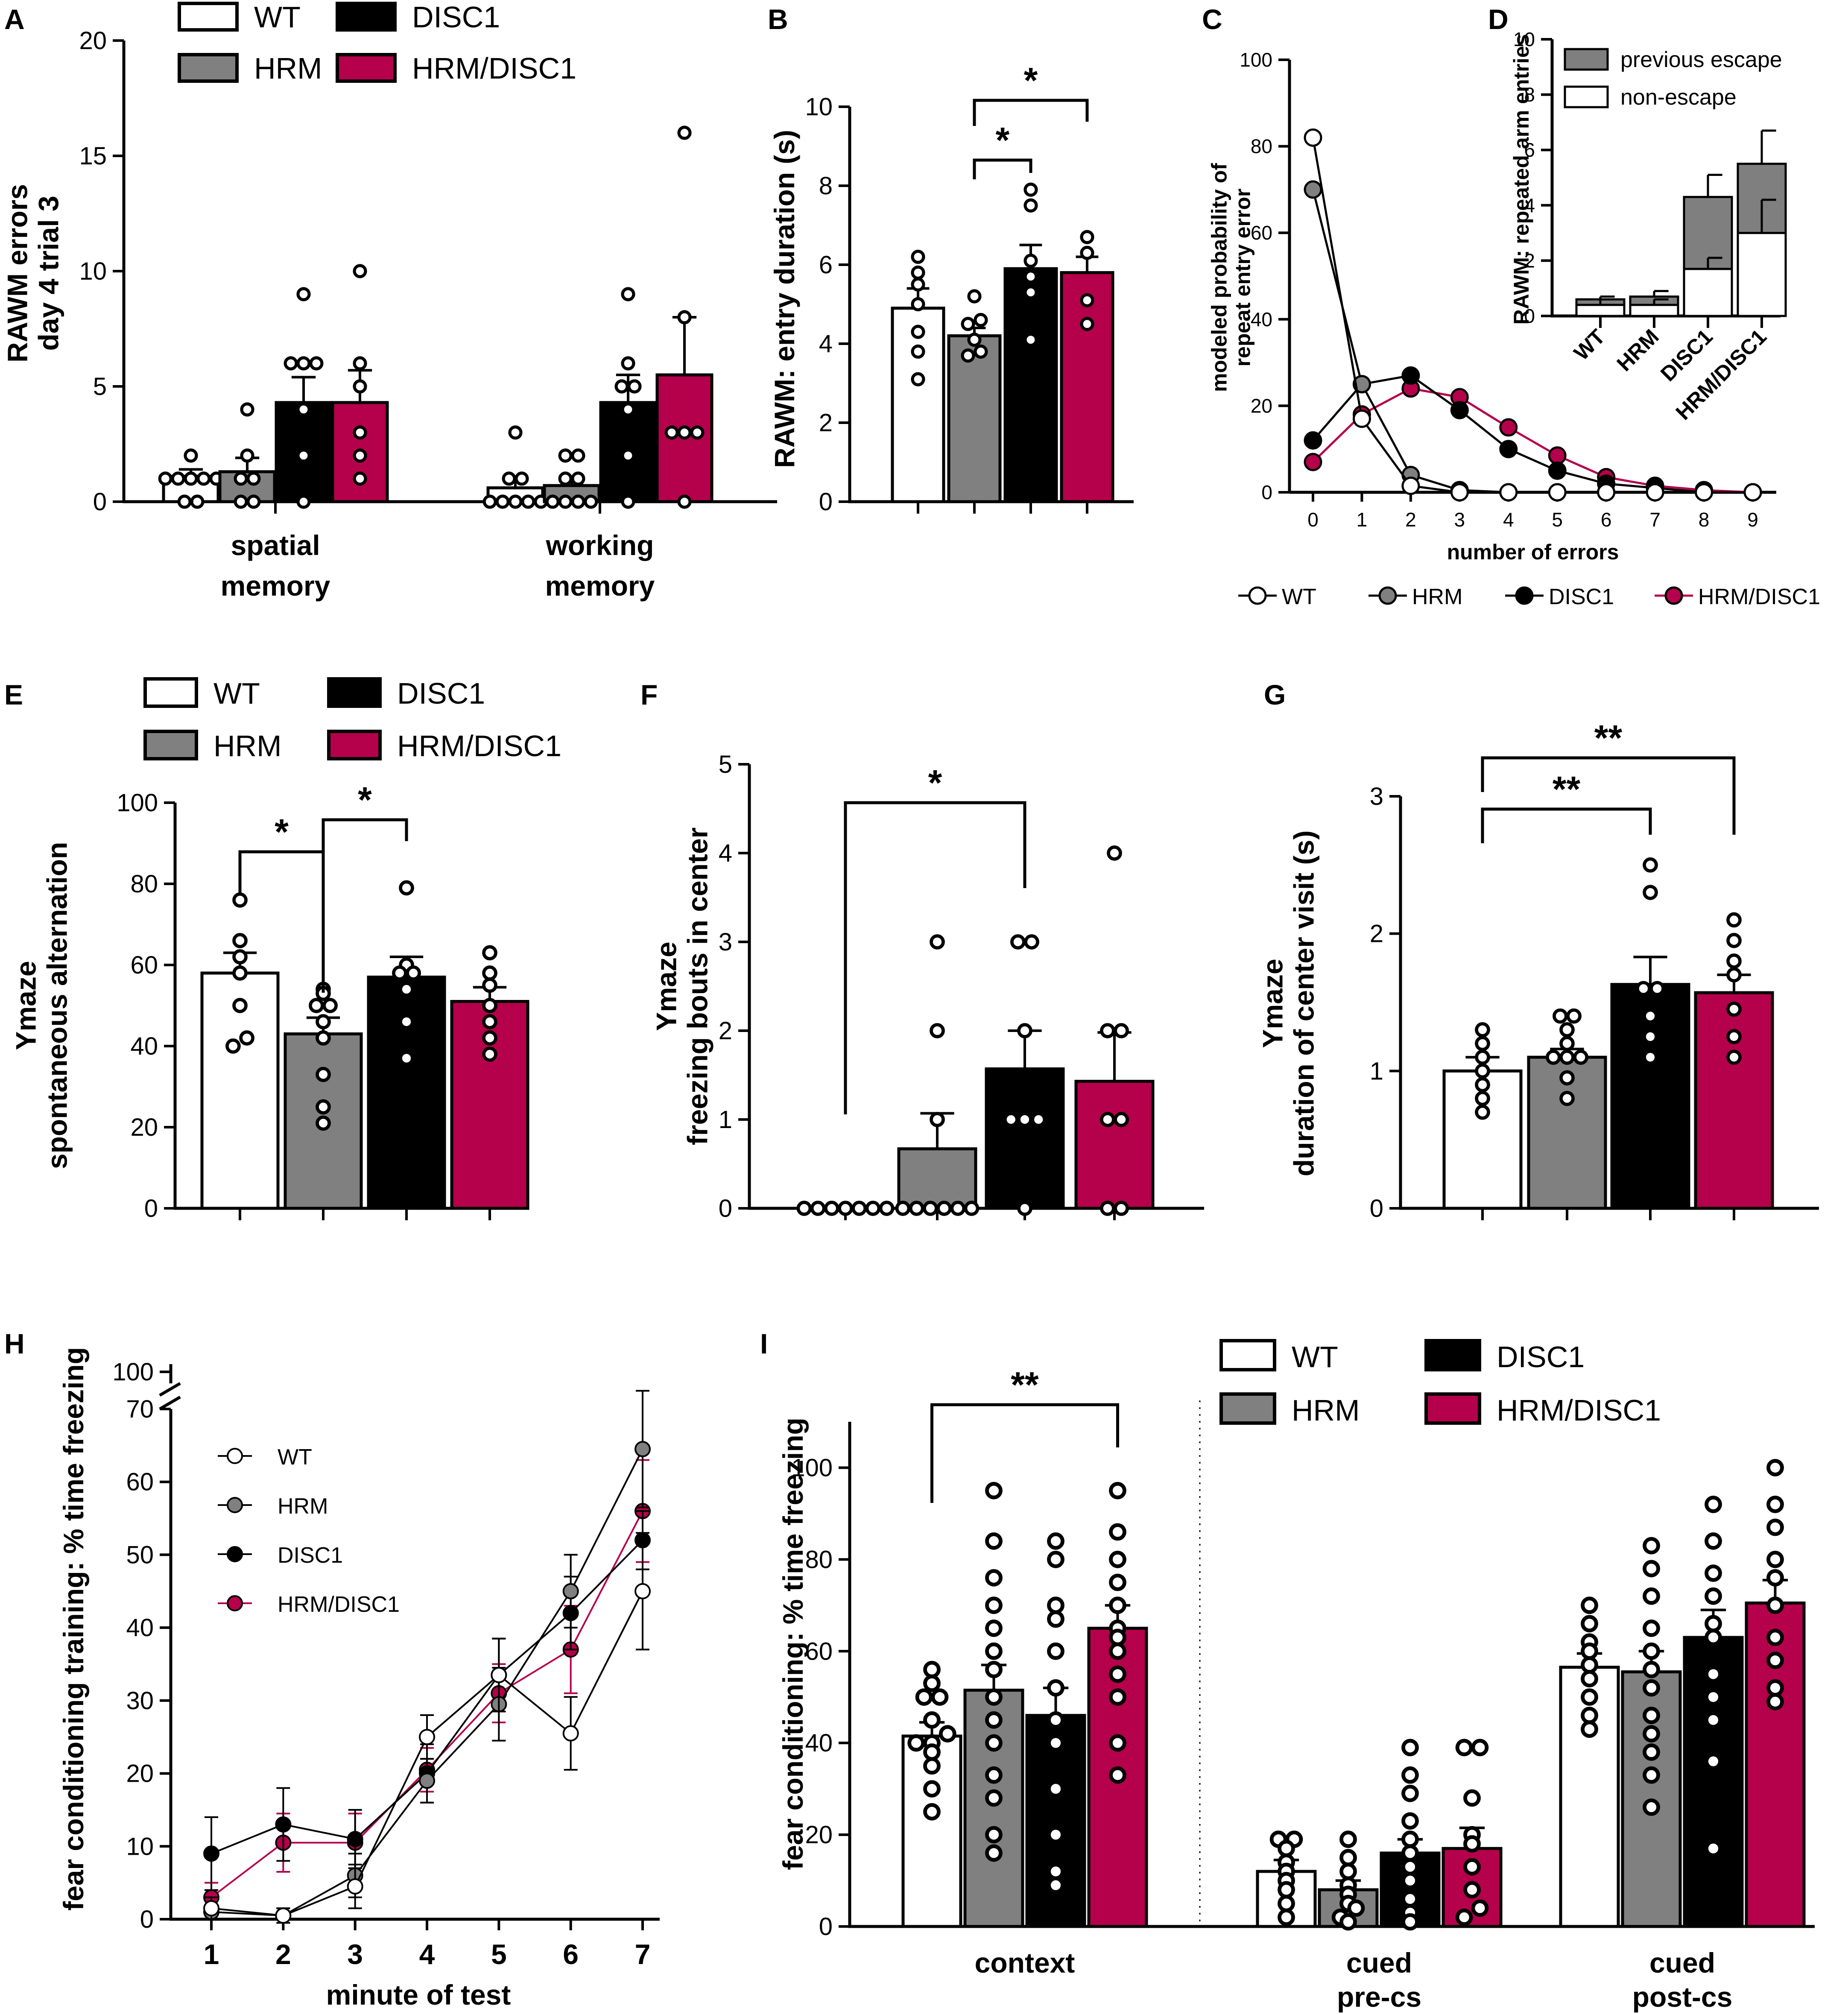  What do you see at coordinates (1752, 520) in the screenshot?
I see `x-tick-label: 9` at bounding box center [1752, 520].